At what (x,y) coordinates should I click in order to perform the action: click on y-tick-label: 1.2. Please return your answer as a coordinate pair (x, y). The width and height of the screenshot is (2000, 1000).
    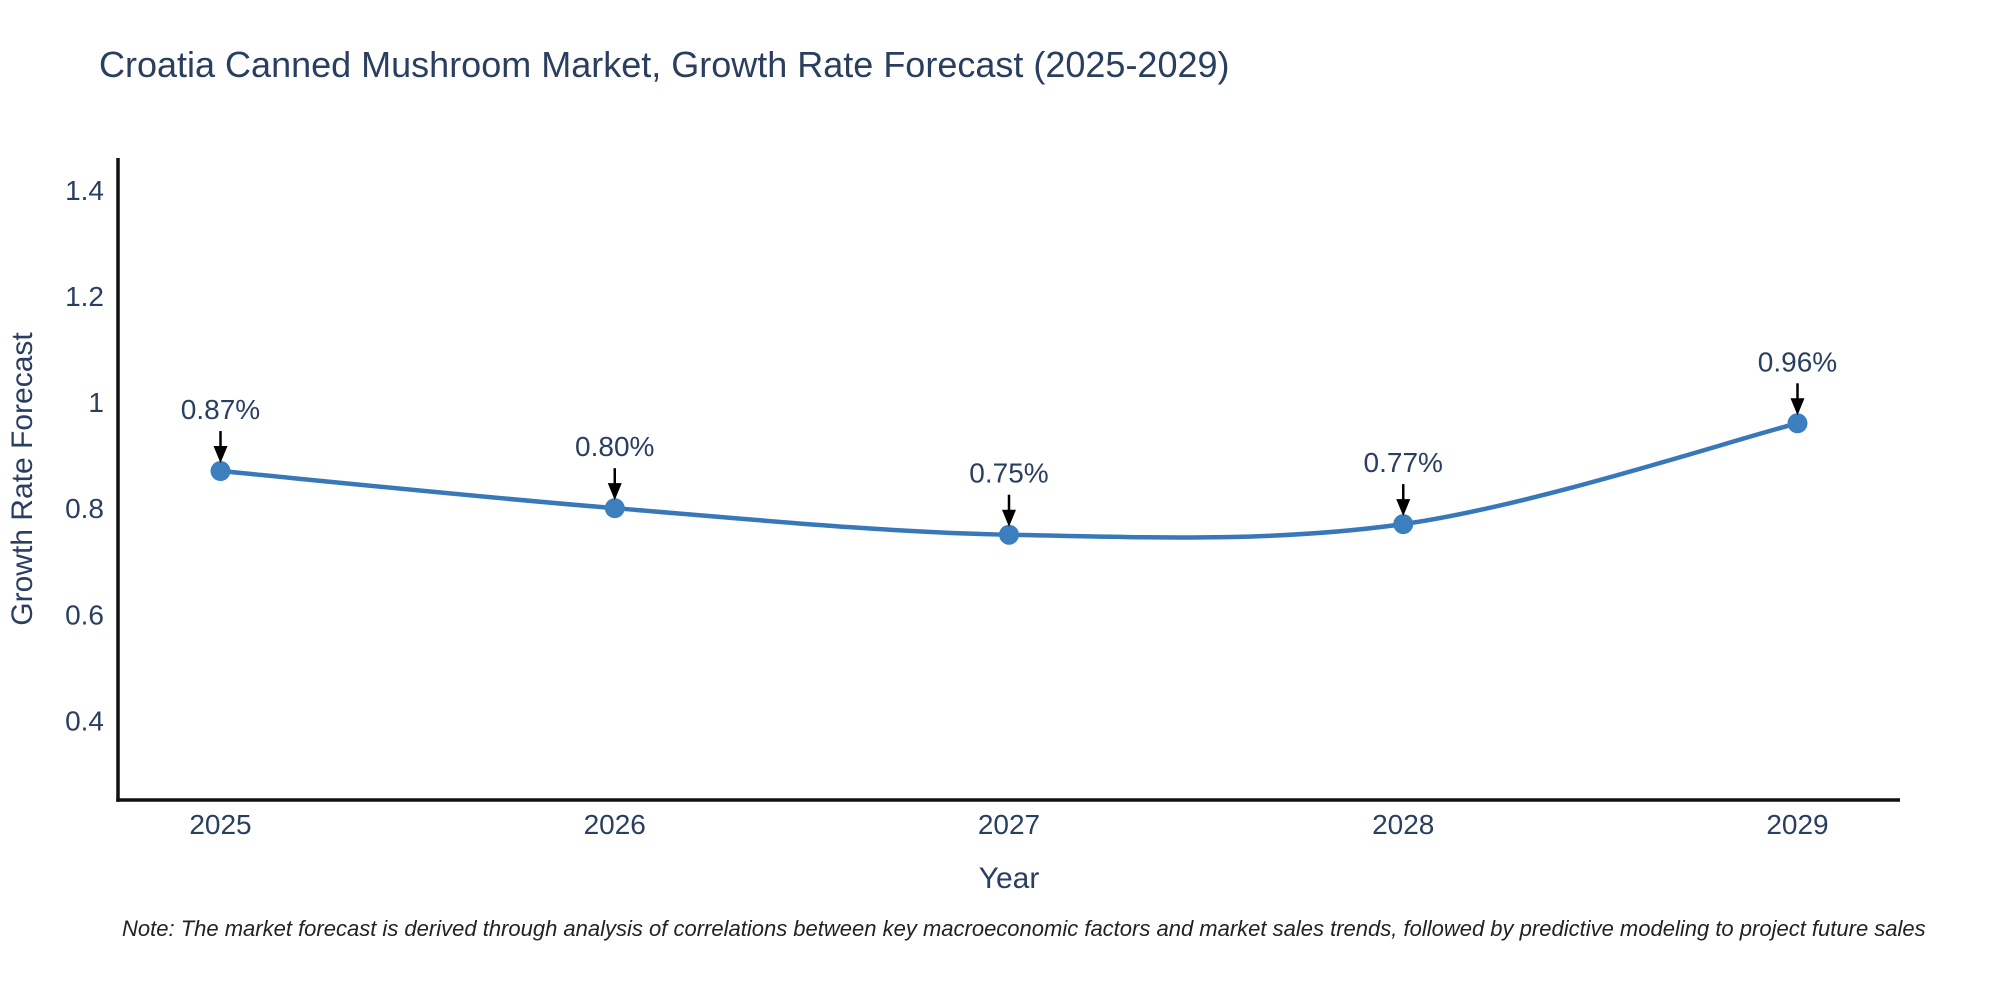
    Looking at the image, I should click on (84, 296).